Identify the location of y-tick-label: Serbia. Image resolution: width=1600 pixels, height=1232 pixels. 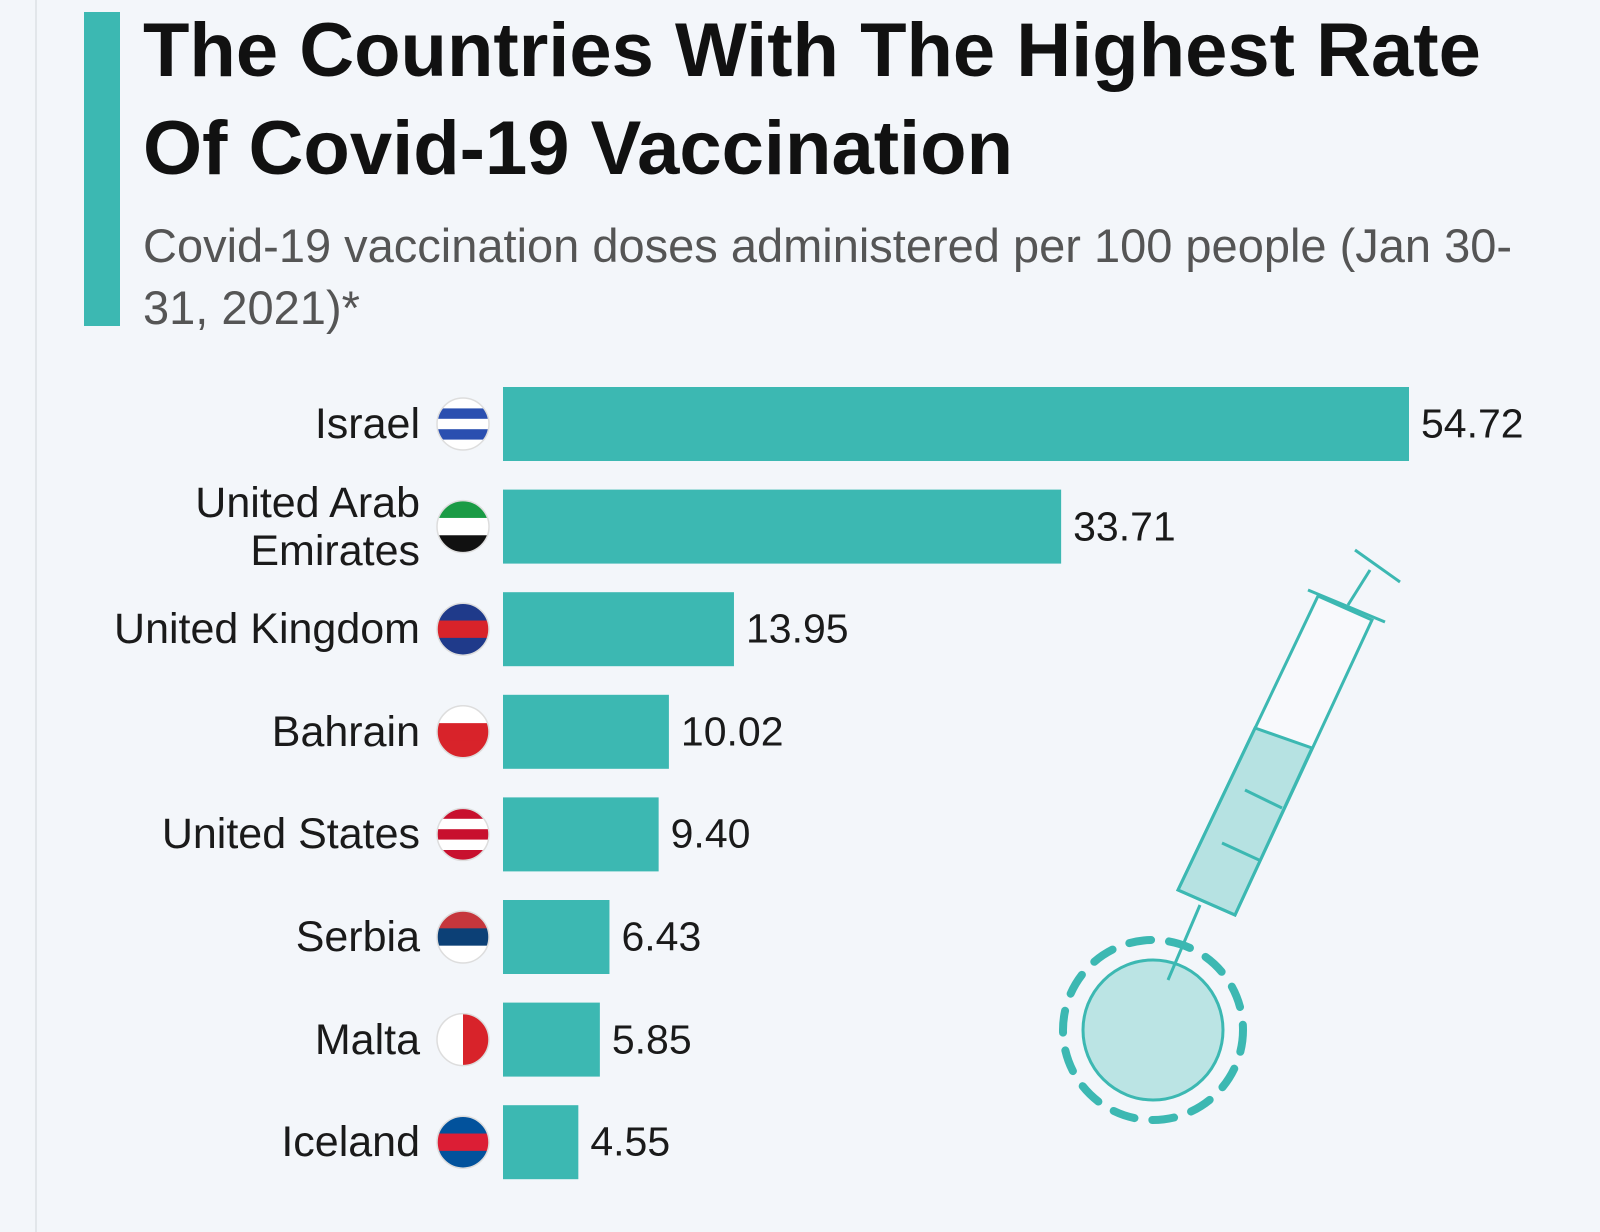
(357, 937).